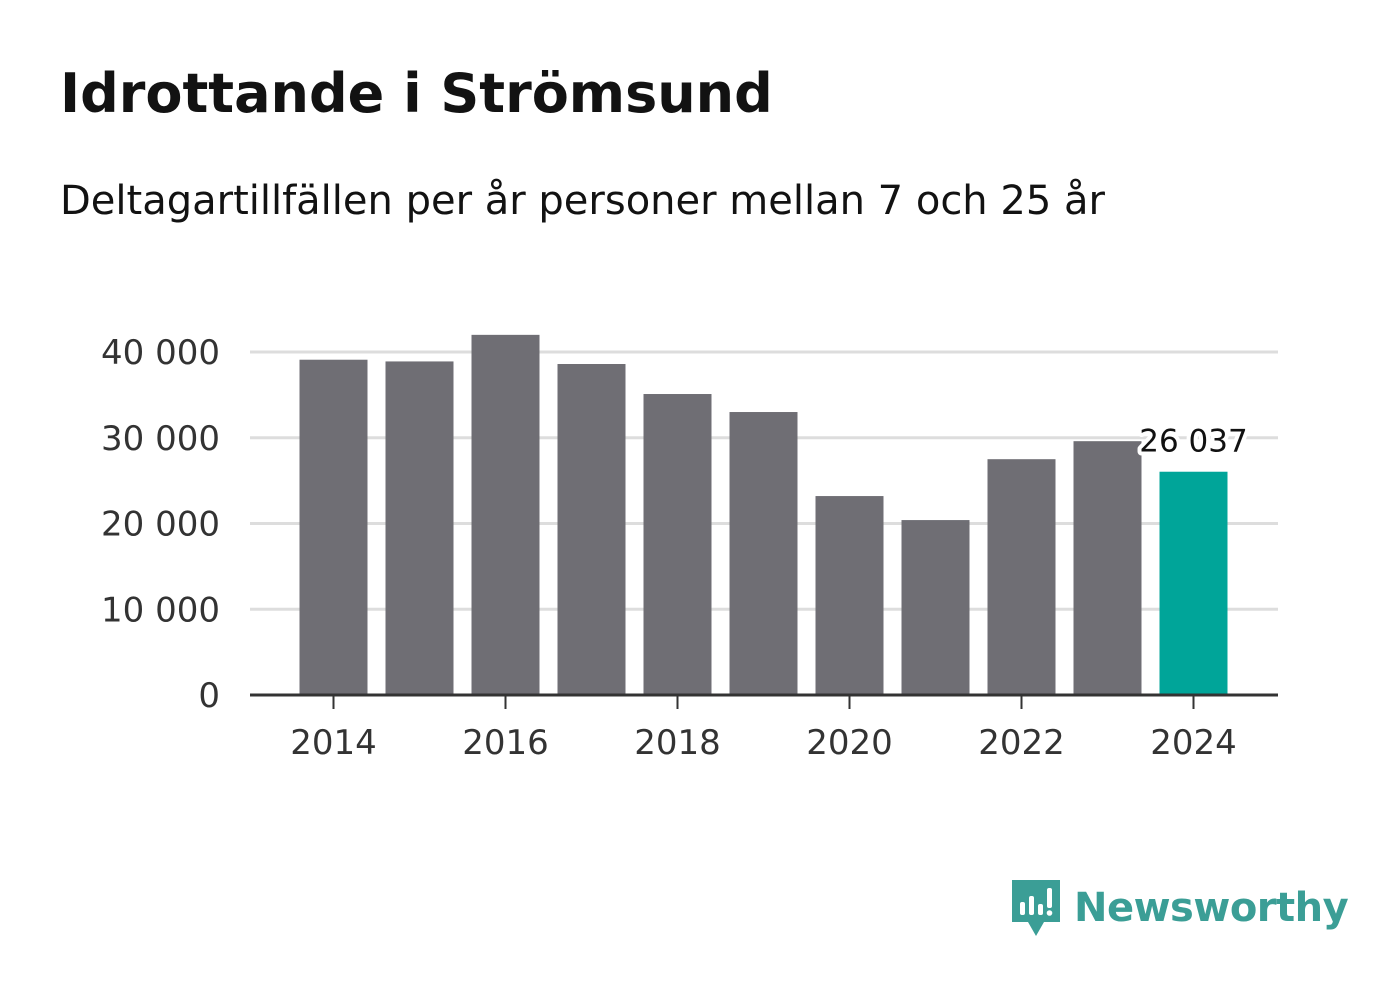 This screenshot has height=999, width=1382. I want to click on bar-2021, so click(935, 607).